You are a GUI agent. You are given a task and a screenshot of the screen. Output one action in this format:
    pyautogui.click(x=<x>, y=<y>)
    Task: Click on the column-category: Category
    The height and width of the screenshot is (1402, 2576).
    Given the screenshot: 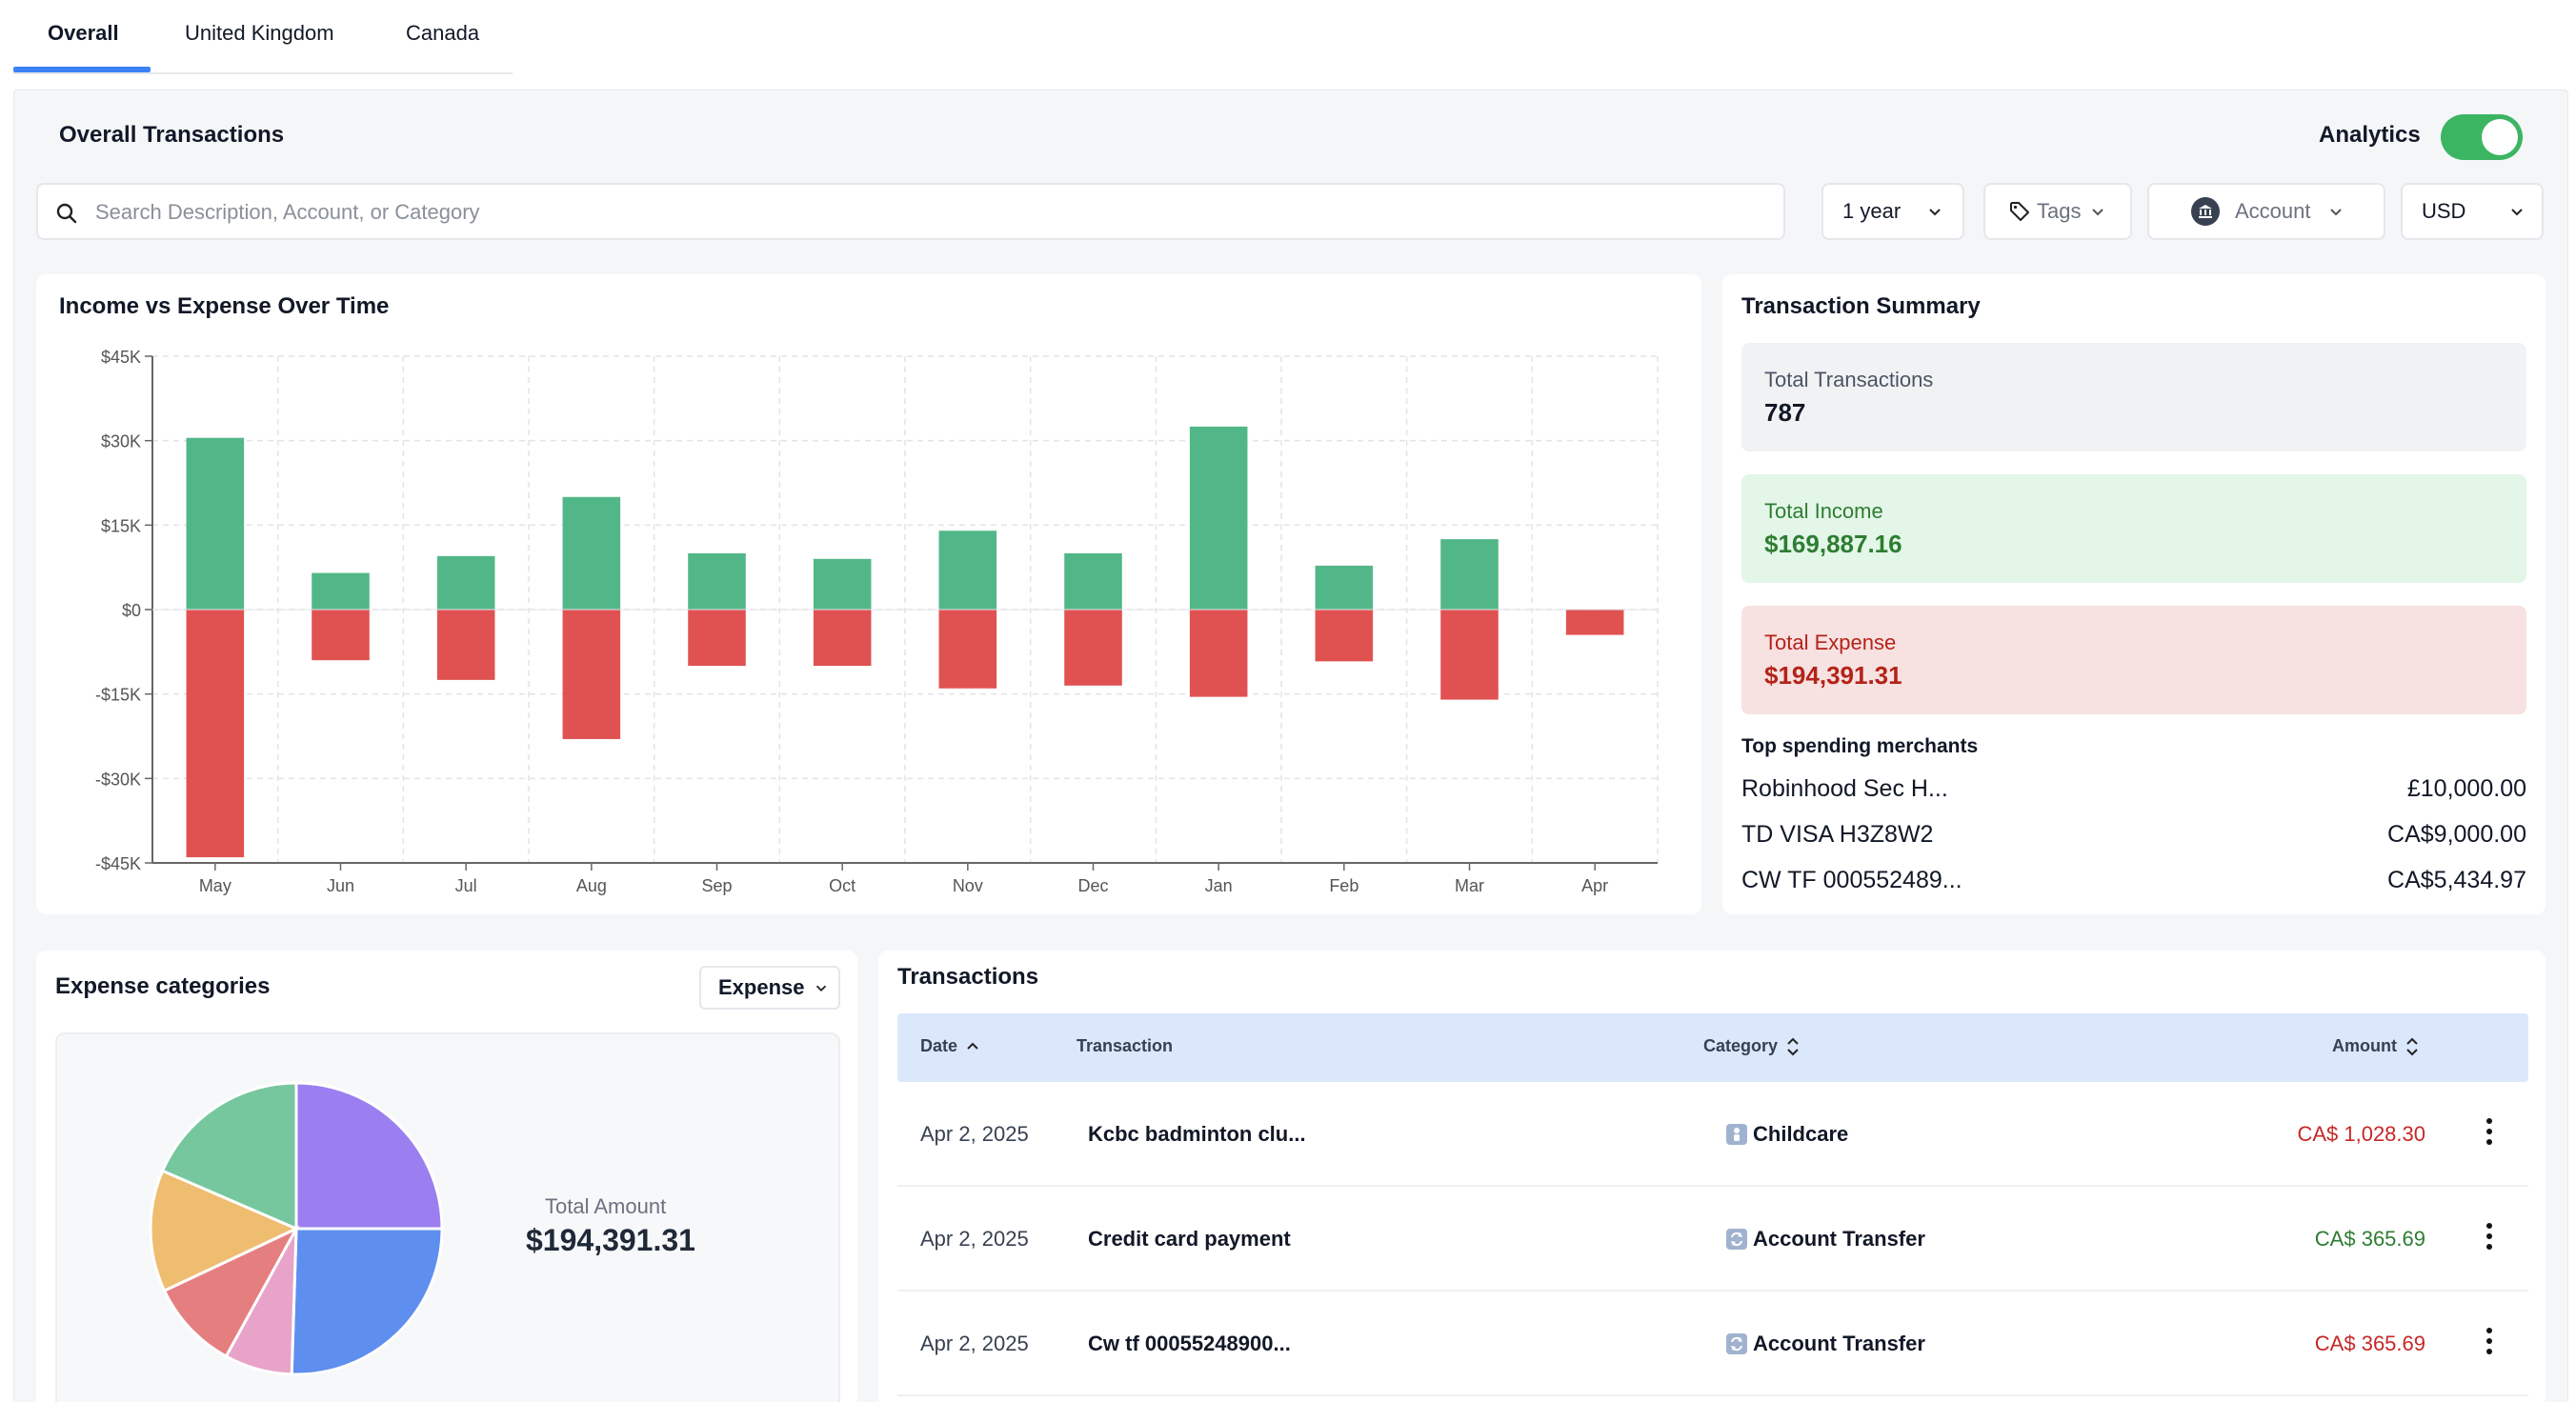 What is the action you would take?
    pyautogui.click(x=1752, y=1046)
    